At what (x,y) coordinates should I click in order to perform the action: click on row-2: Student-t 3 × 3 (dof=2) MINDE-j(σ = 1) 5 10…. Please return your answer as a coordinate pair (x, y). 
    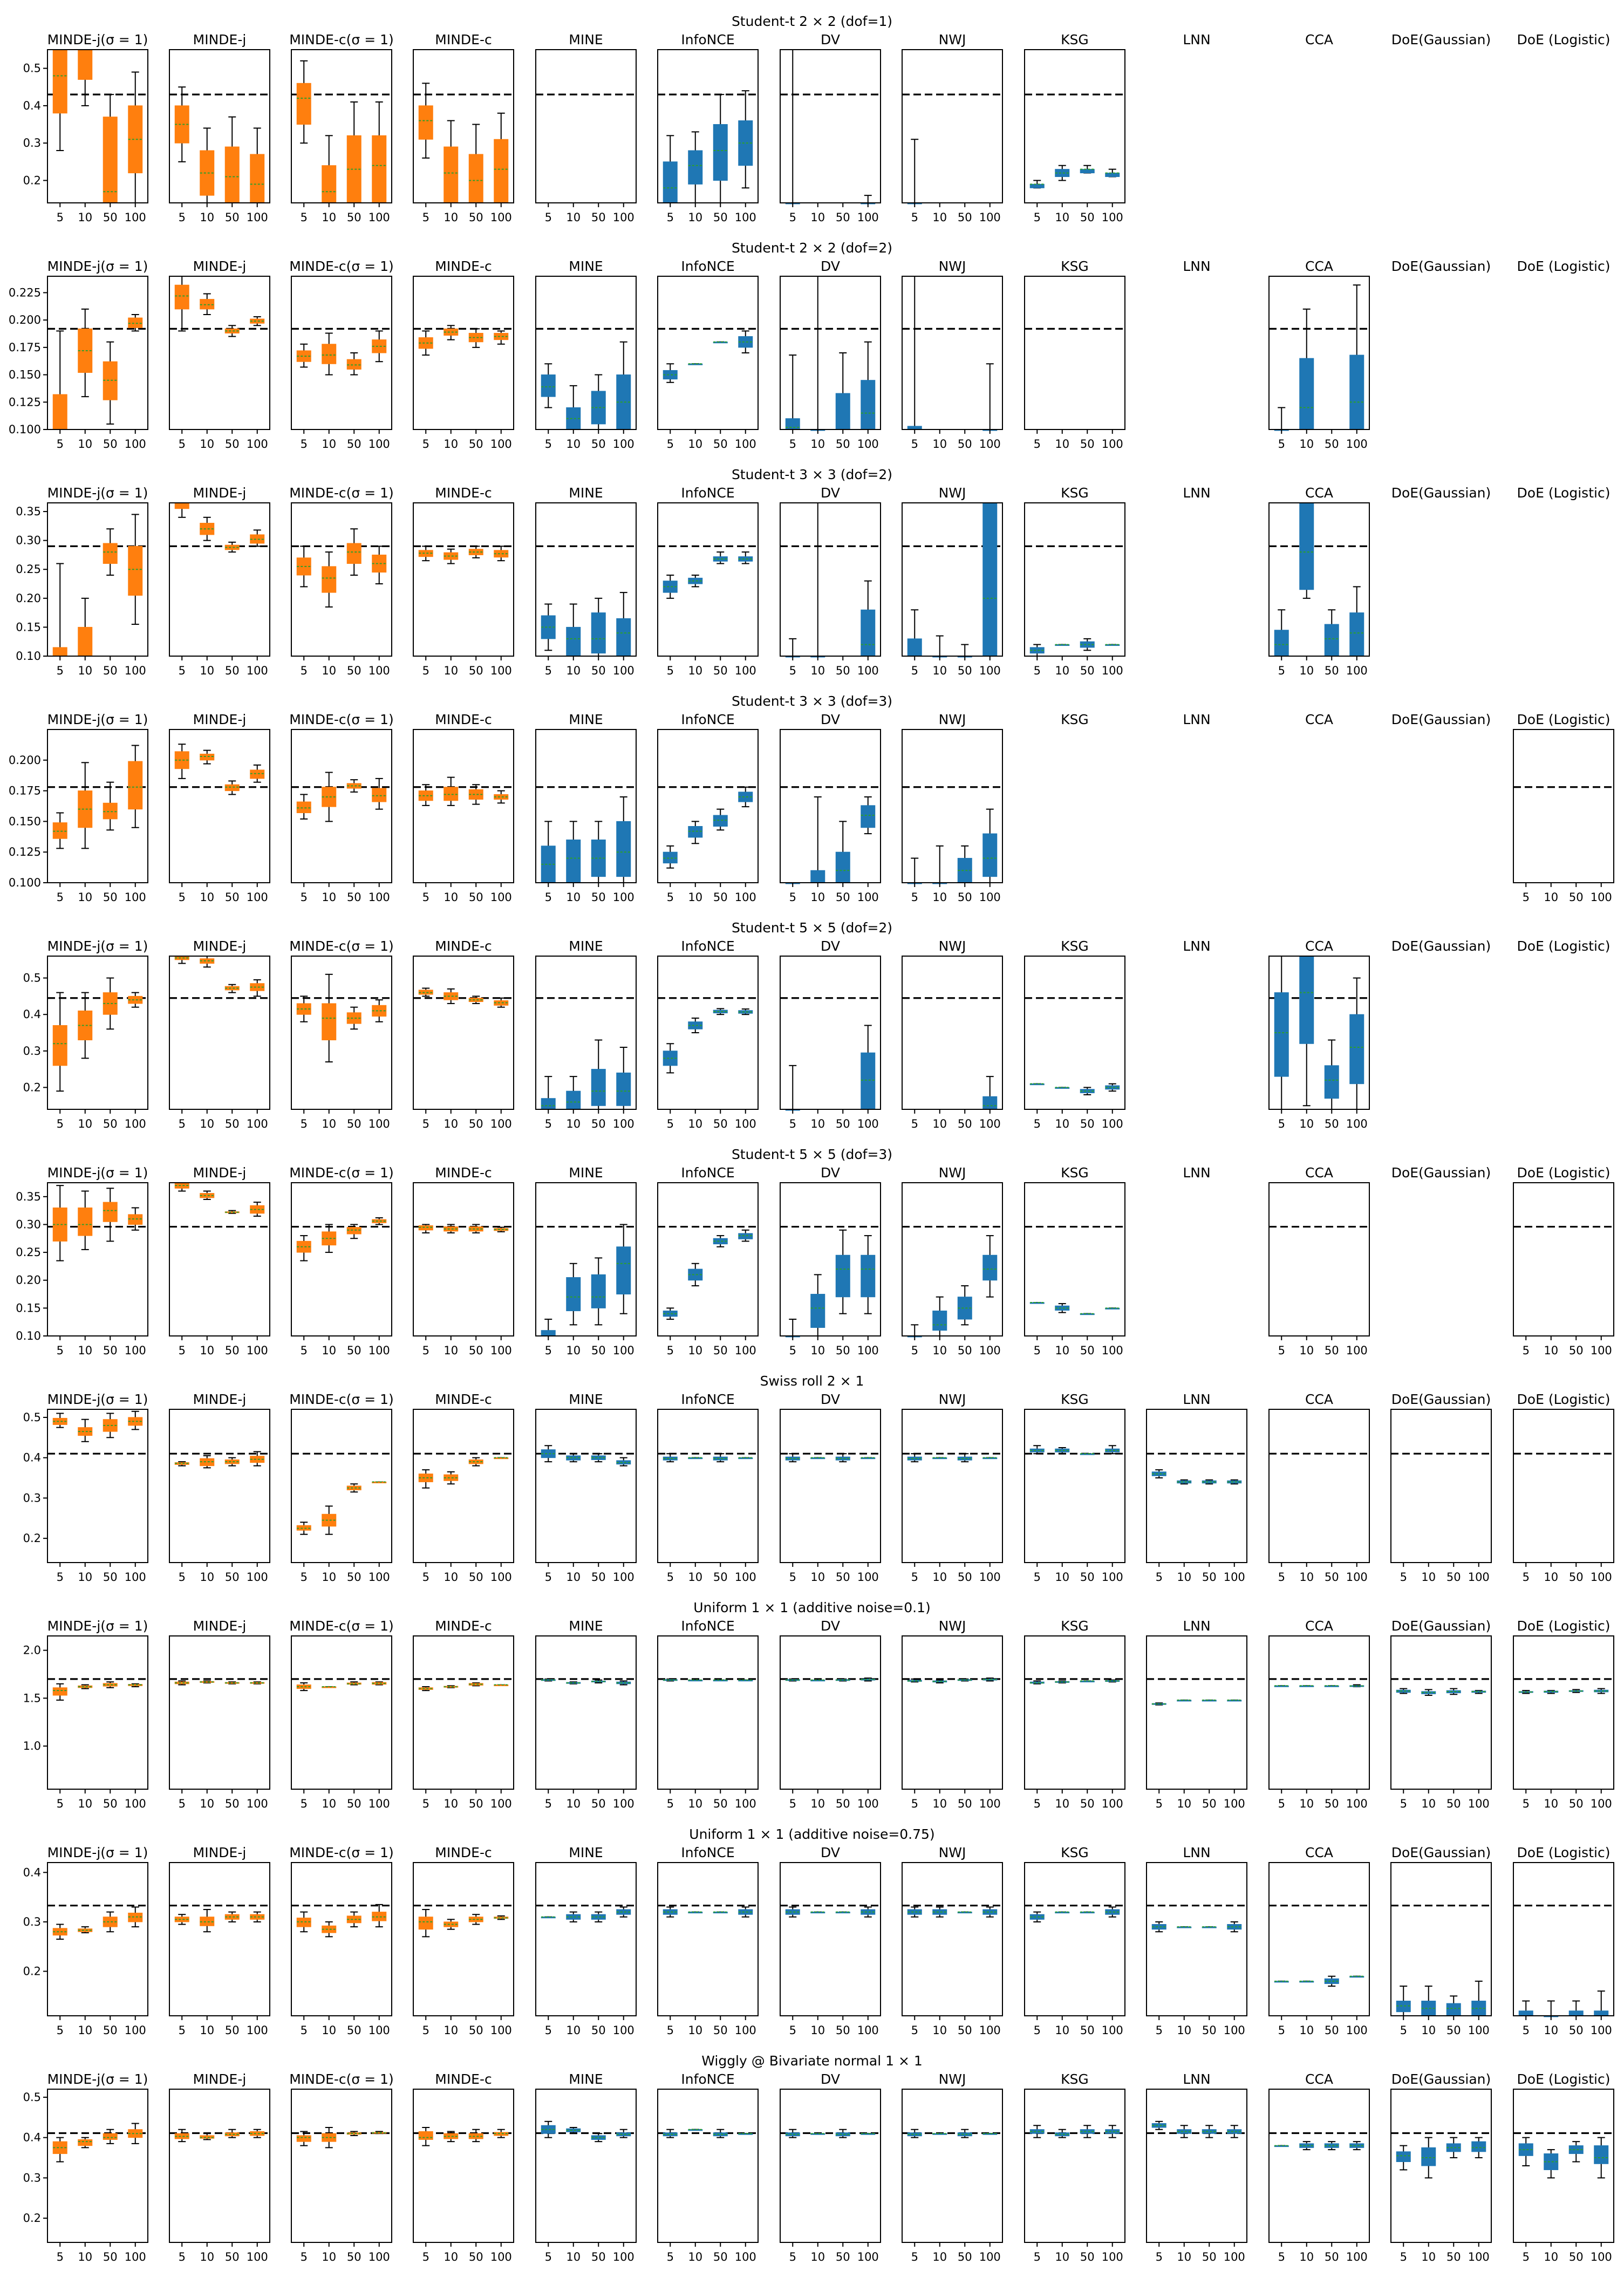
    Looking at the image, I should click on (813, 572).